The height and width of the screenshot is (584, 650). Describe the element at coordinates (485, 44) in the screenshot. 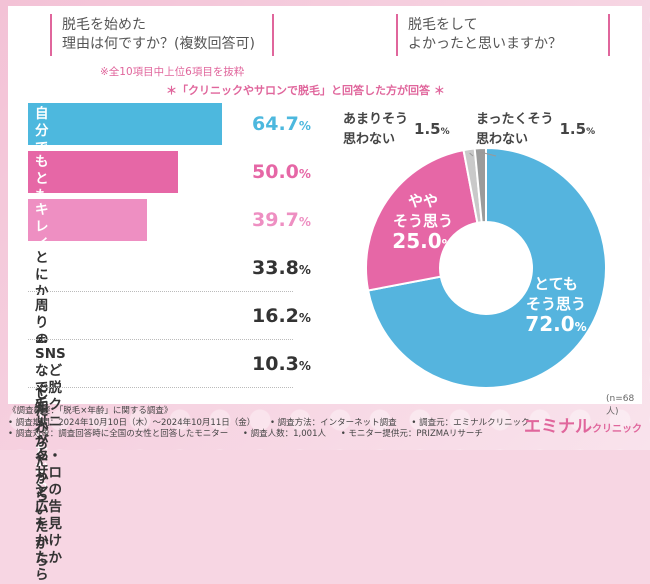

I see `right-question-line2: よかったと思いますか？` at that location.